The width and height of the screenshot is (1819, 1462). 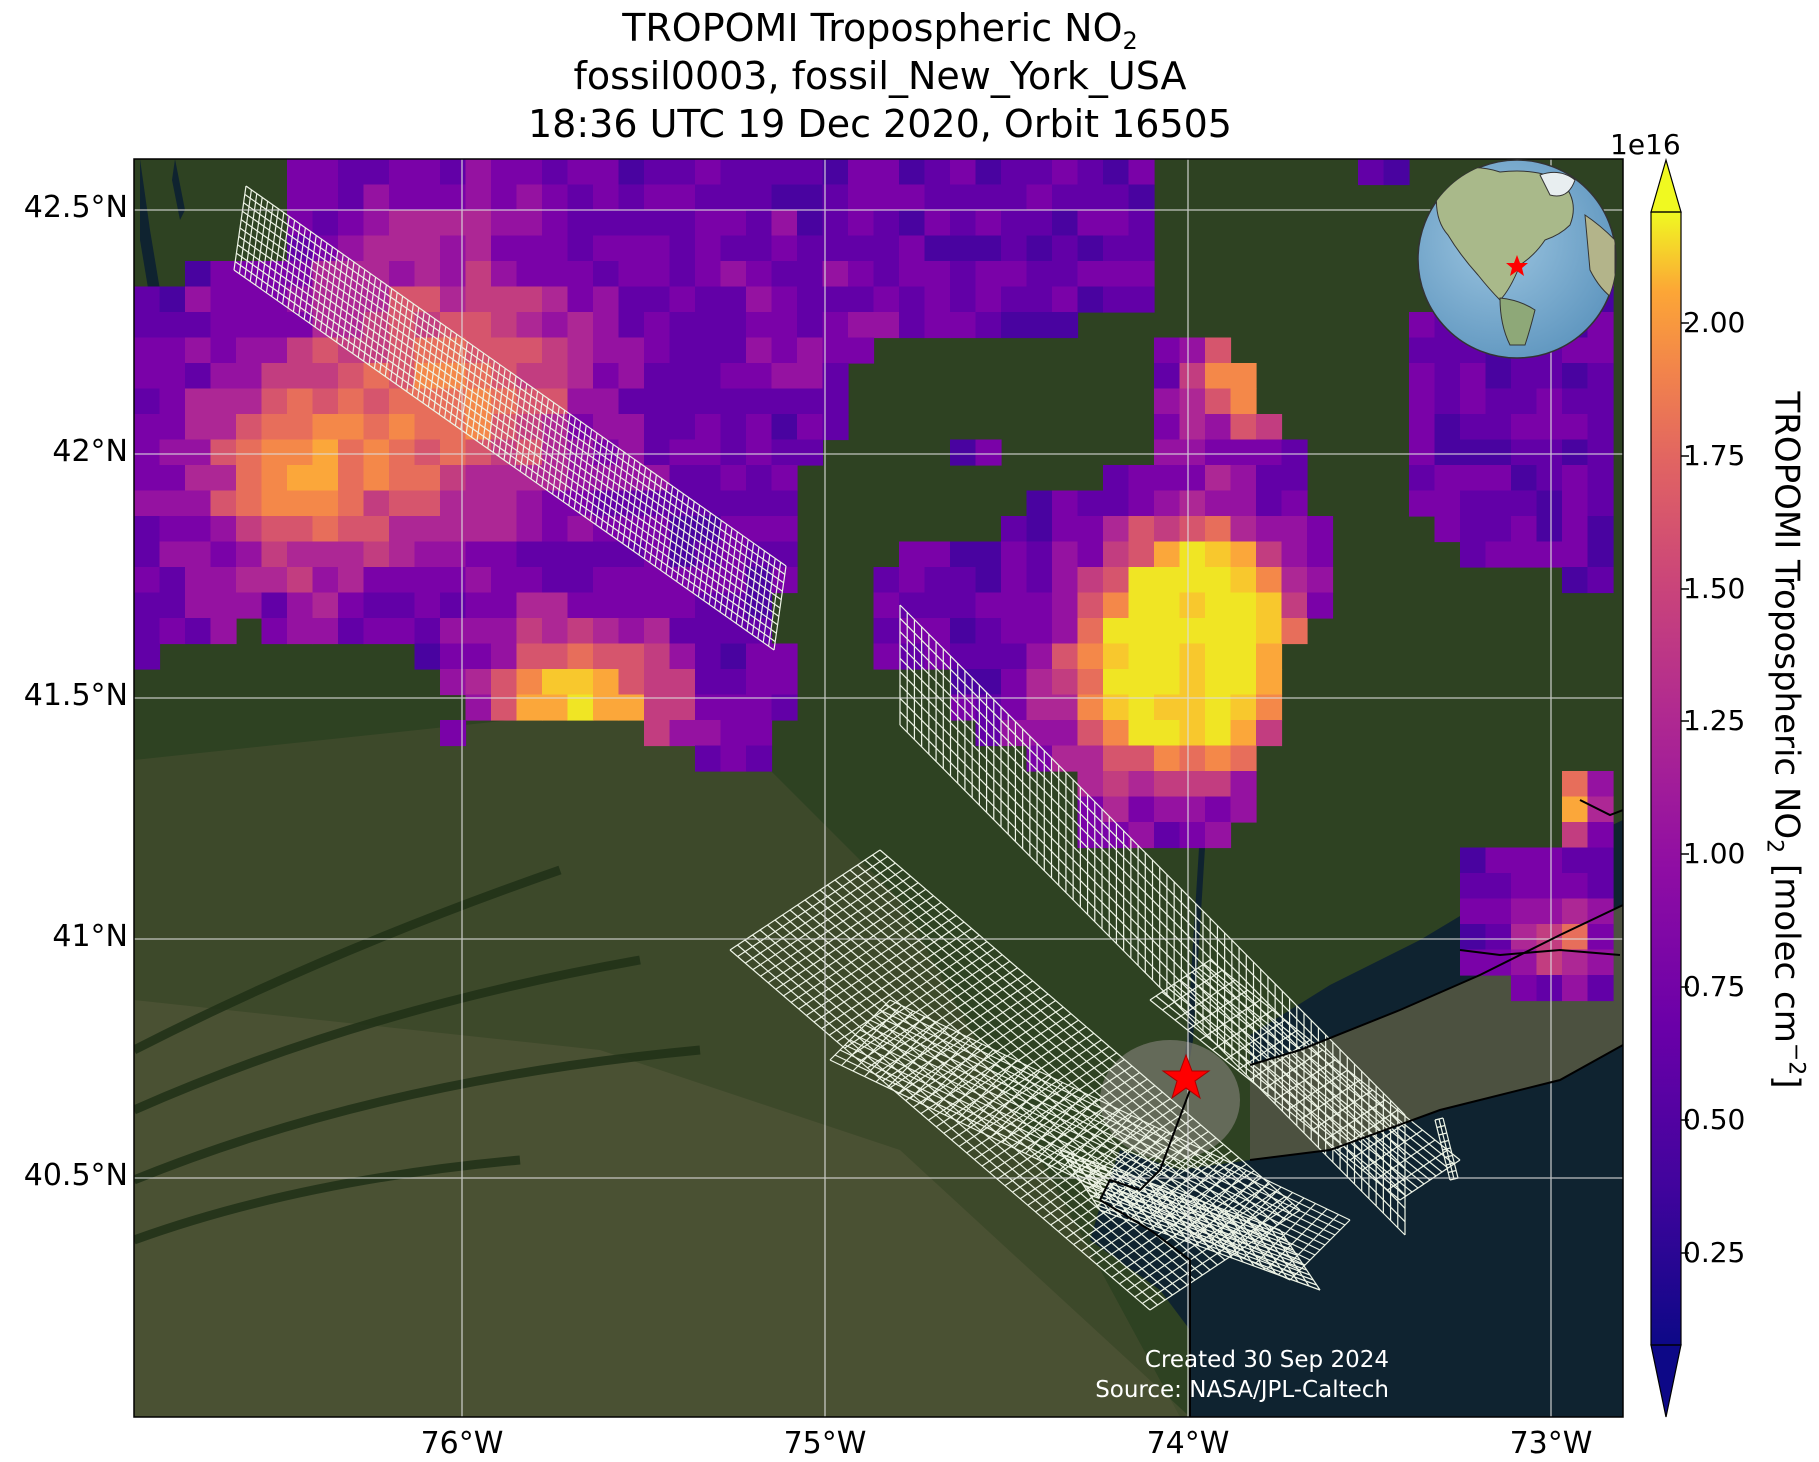 I want to click on colorbar-tick-label: 0.25, so click(x=1714, y=1252).